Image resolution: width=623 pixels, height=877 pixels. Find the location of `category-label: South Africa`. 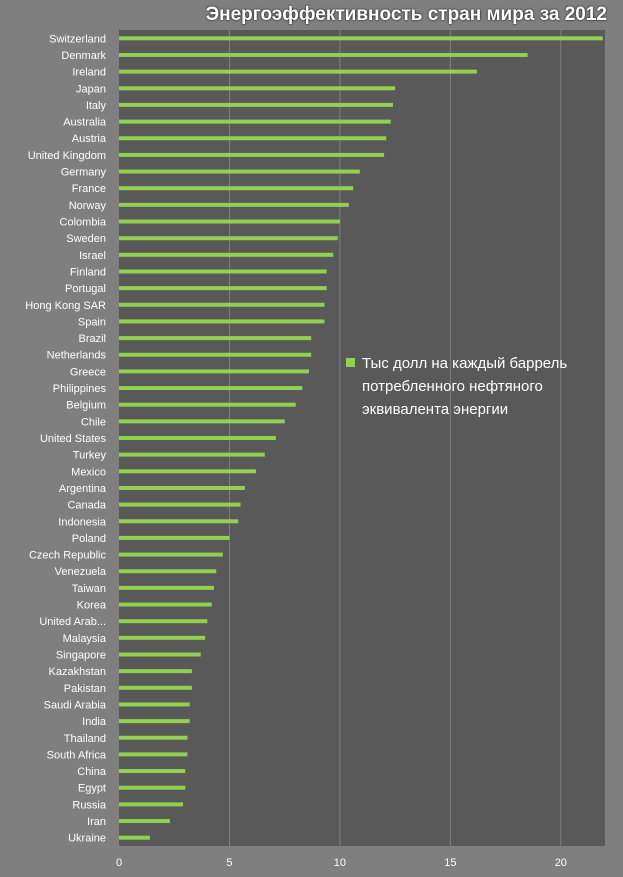

category-label: South Africa is located at coordinates (77, 755).